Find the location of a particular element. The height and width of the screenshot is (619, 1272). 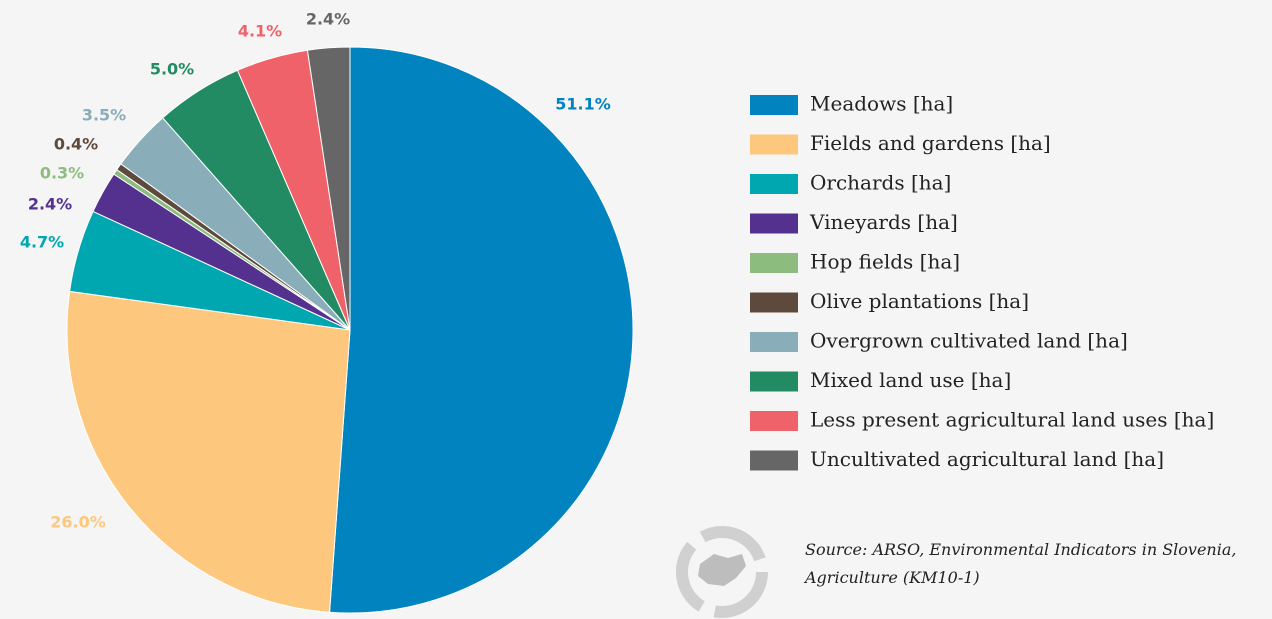

legend-label: Less present agricultural land uses [ha] is located at coordinates (1012, 420).